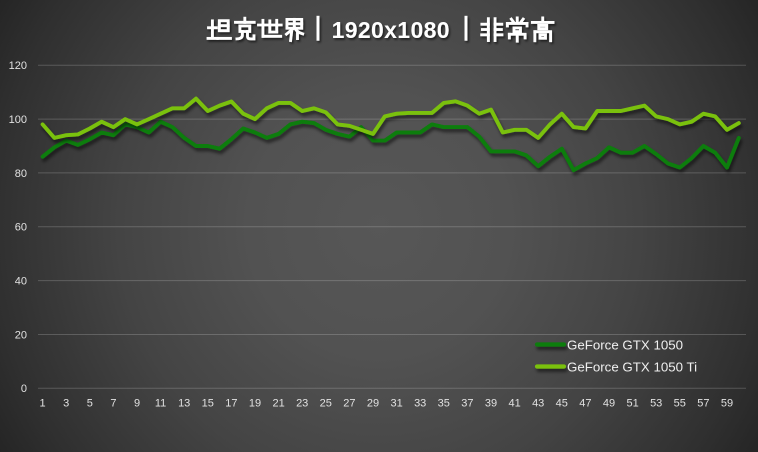 The width and height of the screenshot is (758, 452). What do you see at coordinates (632, 367) in the screenshot?
I see `svg-text: GeForce GTX 1050 Ti` at bounding box center [632, 367].